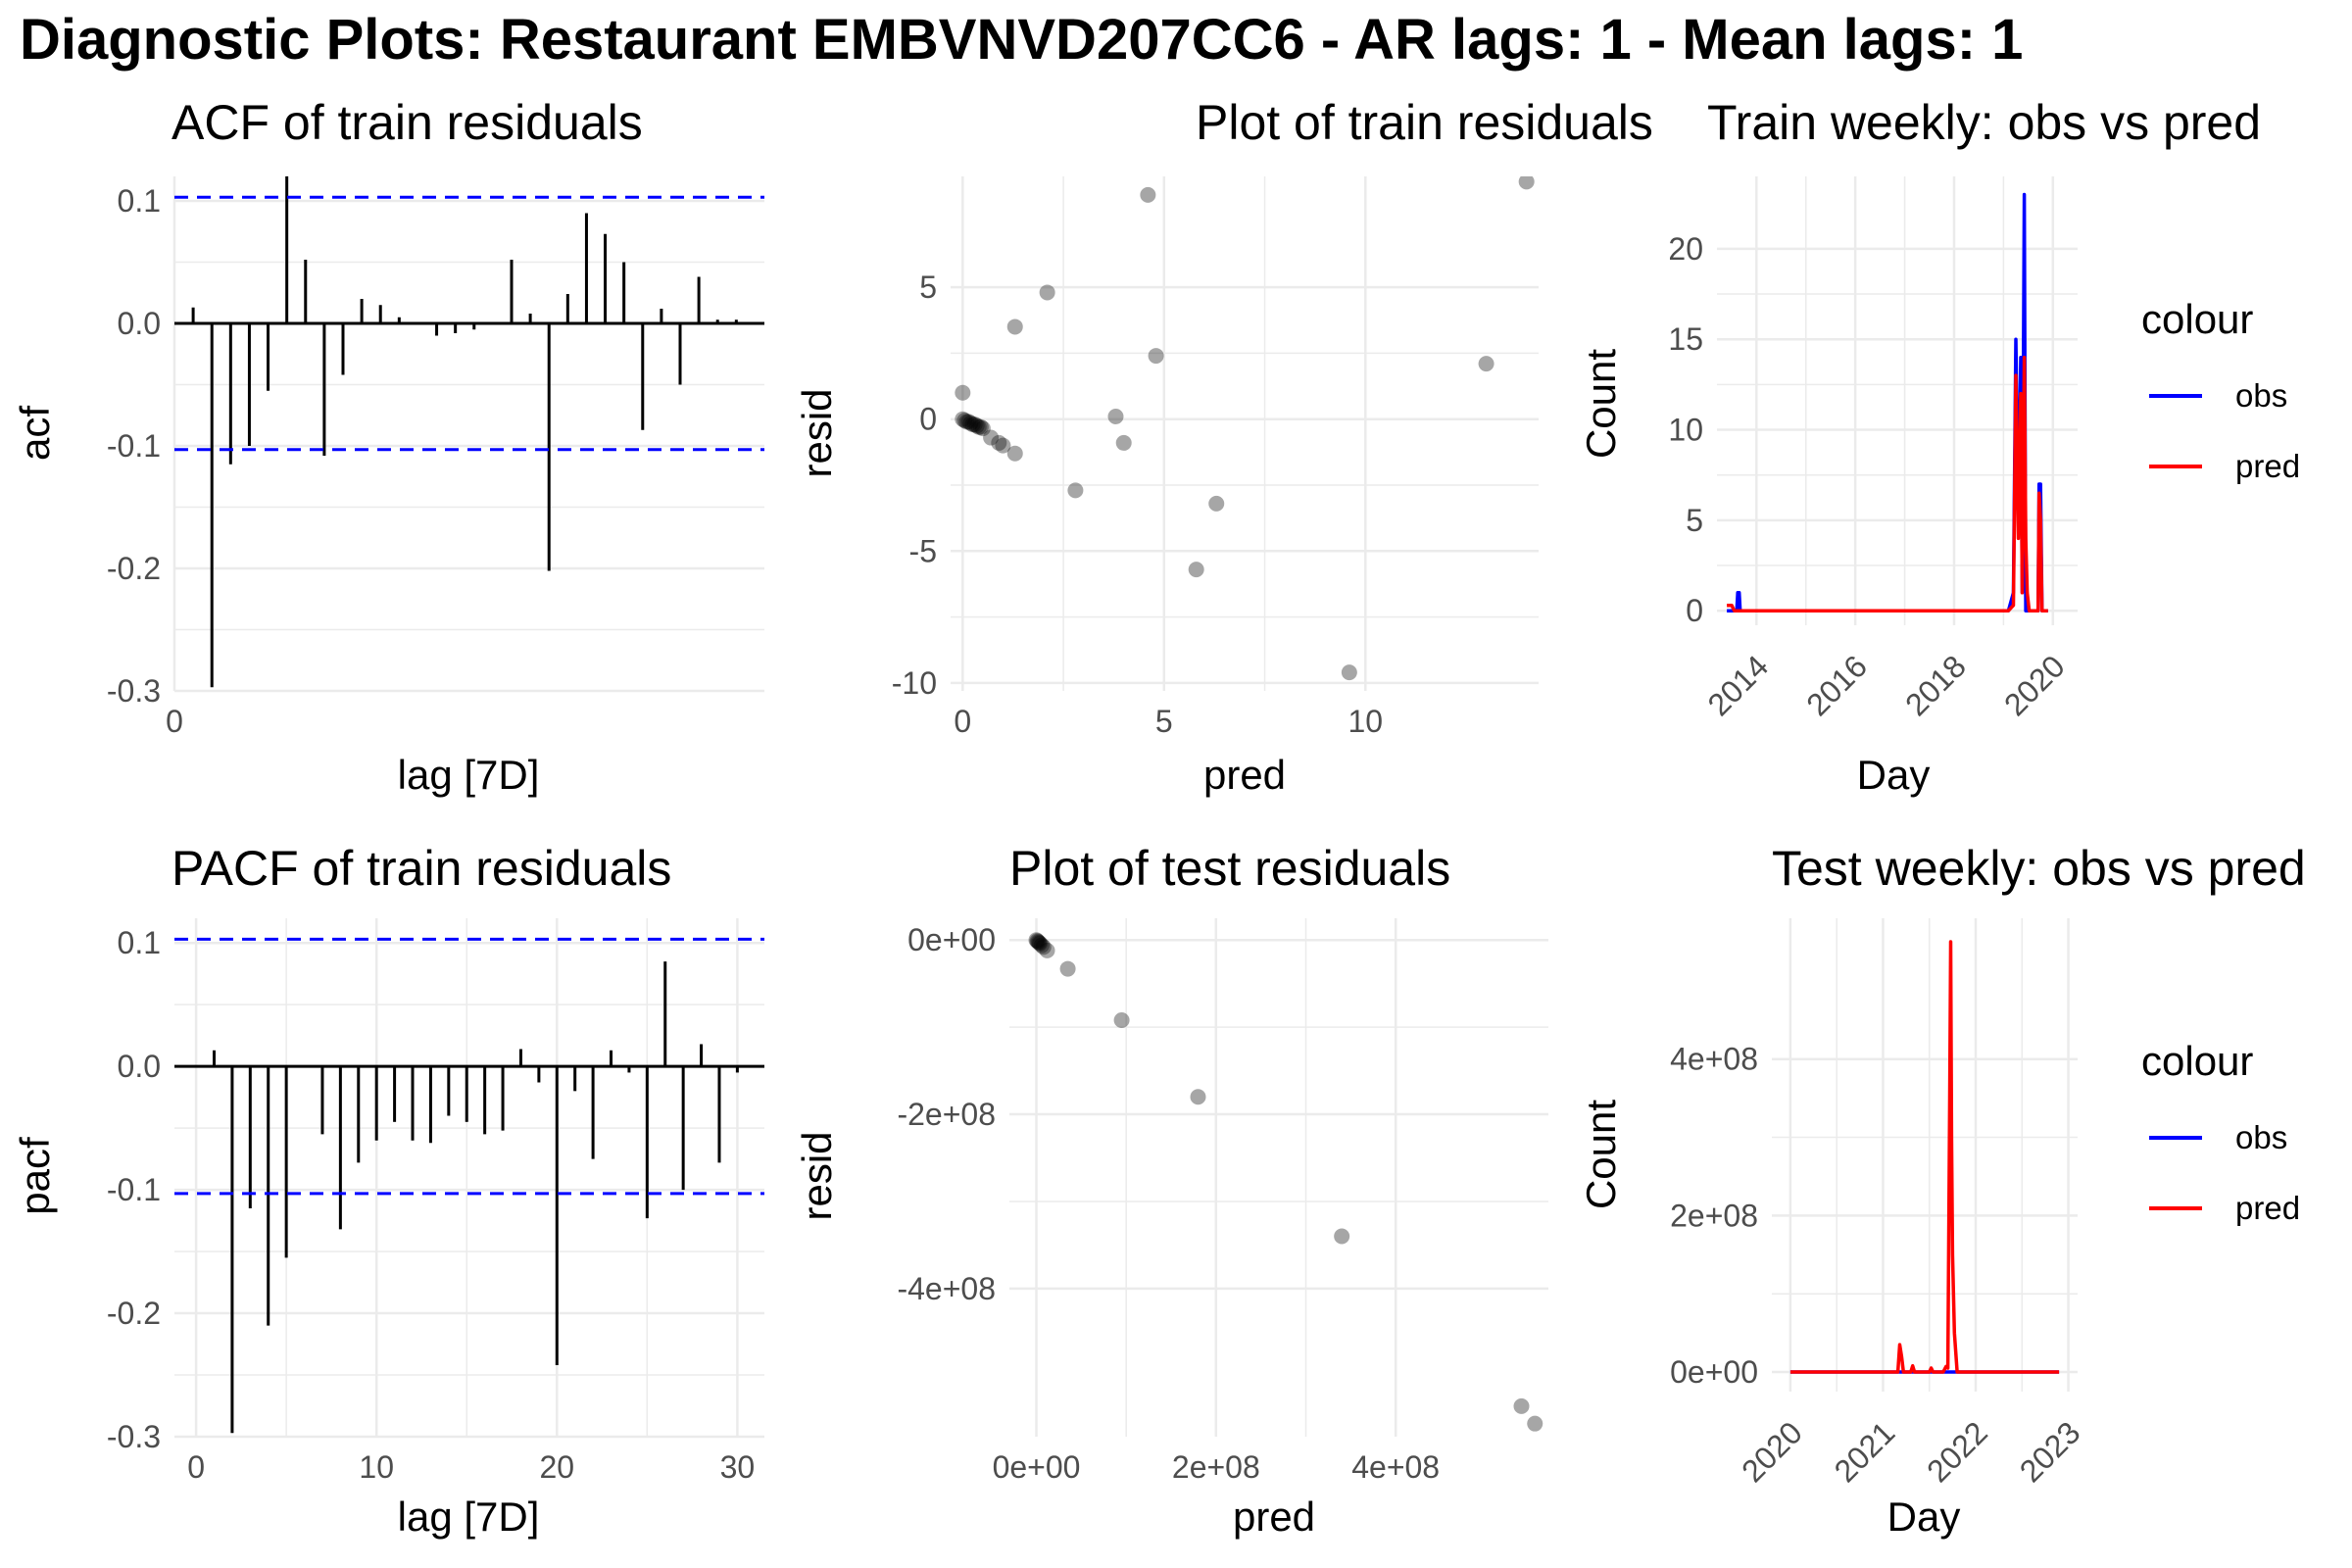 This screenshot has width=2352, height=1568. Describe the element at coordinates (1865, 1451) in the screenshot. I see `x-tick-label: 2021` at that location.